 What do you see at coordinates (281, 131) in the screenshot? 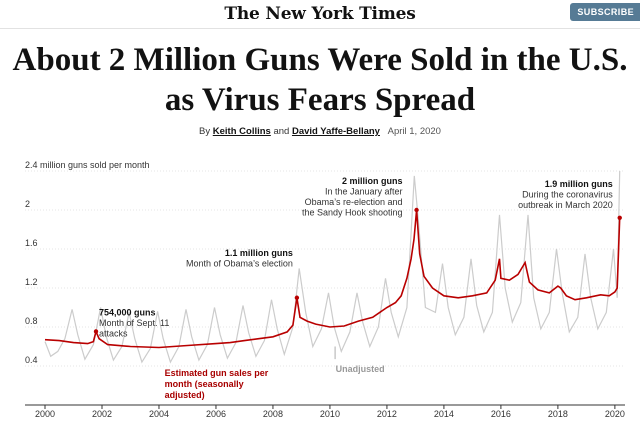
I see `byline-and: and` at bounding box center [281, 131].